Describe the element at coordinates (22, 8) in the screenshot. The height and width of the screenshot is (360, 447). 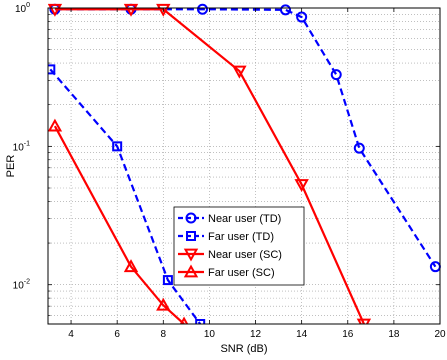
I see `y-tick-label: 10⁰` at that location.